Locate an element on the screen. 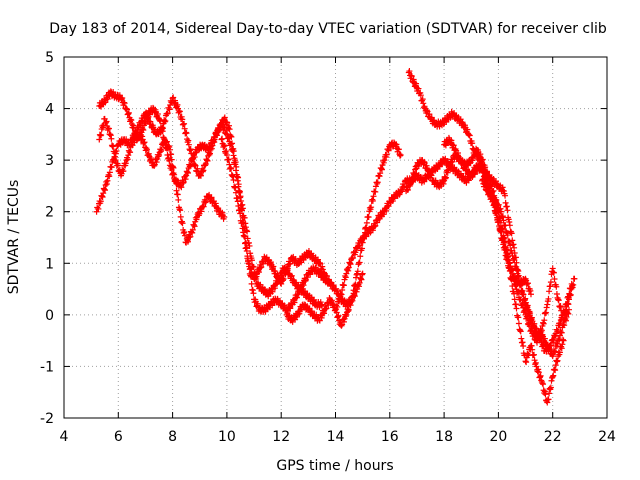  y-tick-label: 5 is located at coordinates (49, 58).